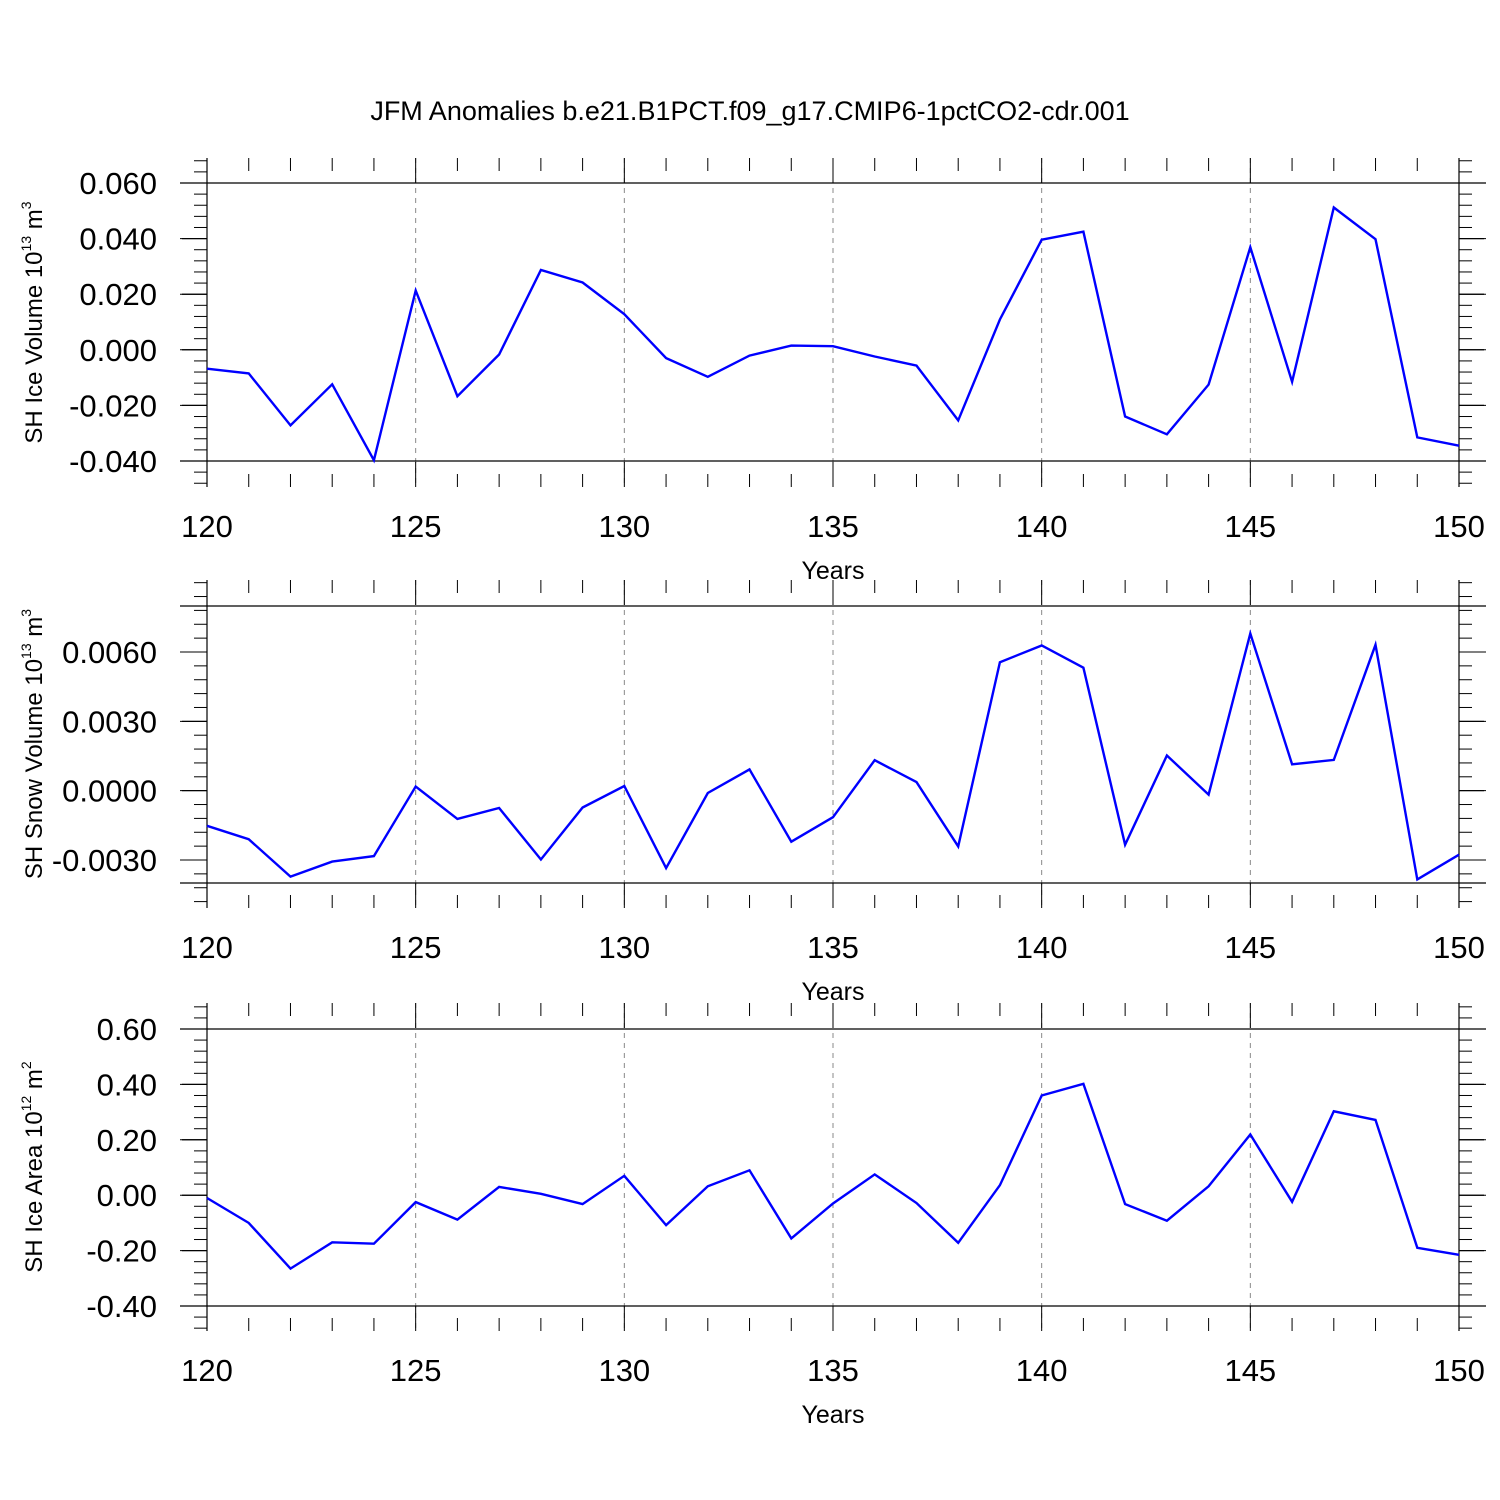  What do you see at coordinates (109, 652) in the screenshot?
I see `y-tick-label: 0.0060` at bounding box center [109, 652].